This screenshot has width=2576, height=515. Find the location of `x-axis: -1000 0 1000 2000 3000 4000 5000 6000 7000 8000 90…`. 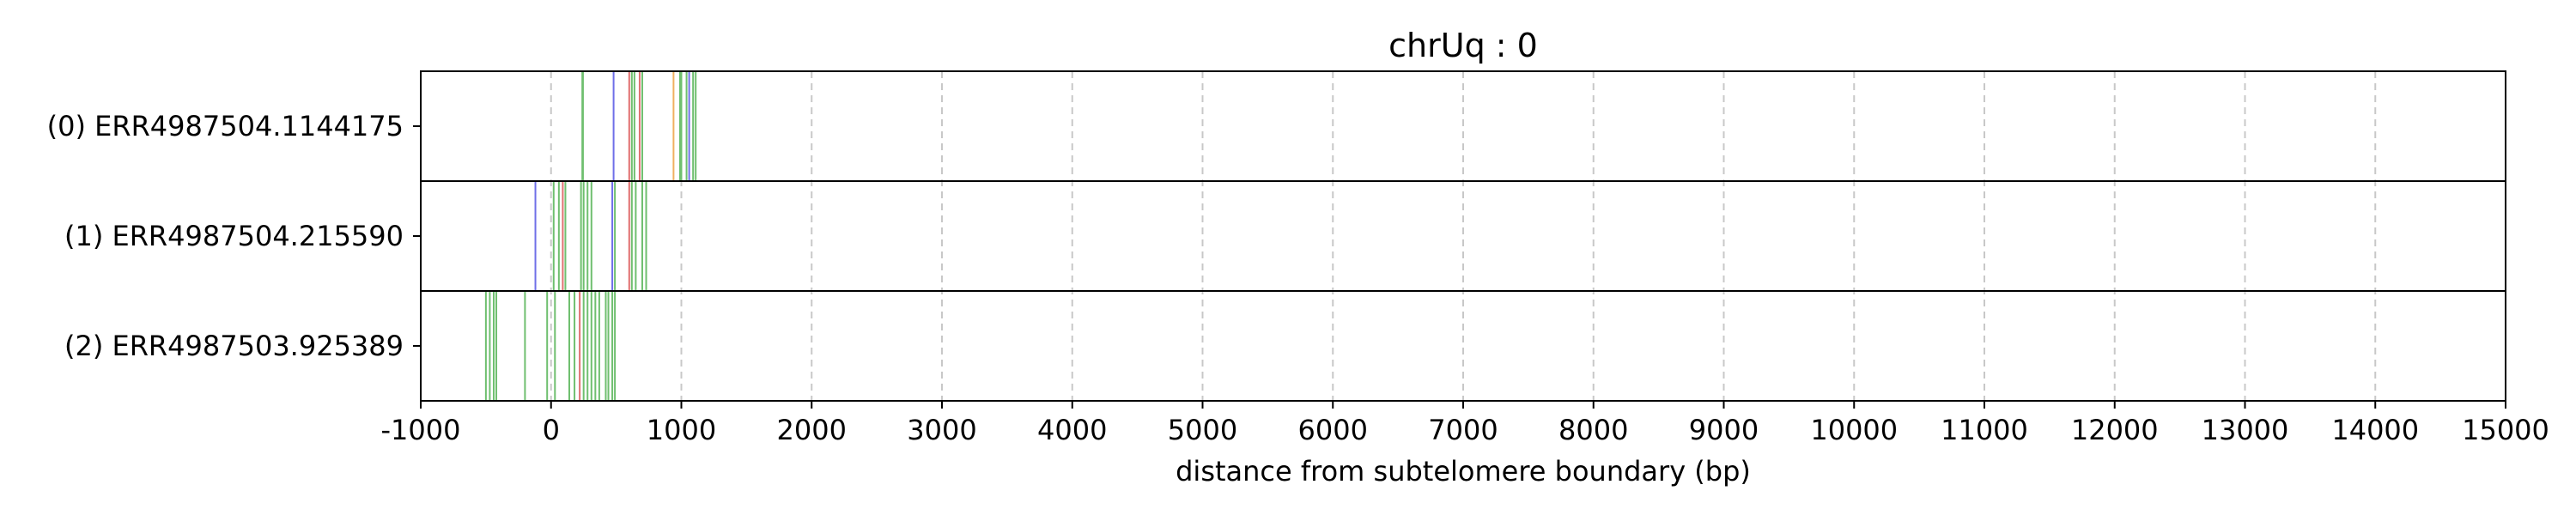

x-axis: -1000 0 1000 2000 3000 4000 5000 6000 7000 8000 90… is located at coordinates (1465, 423).